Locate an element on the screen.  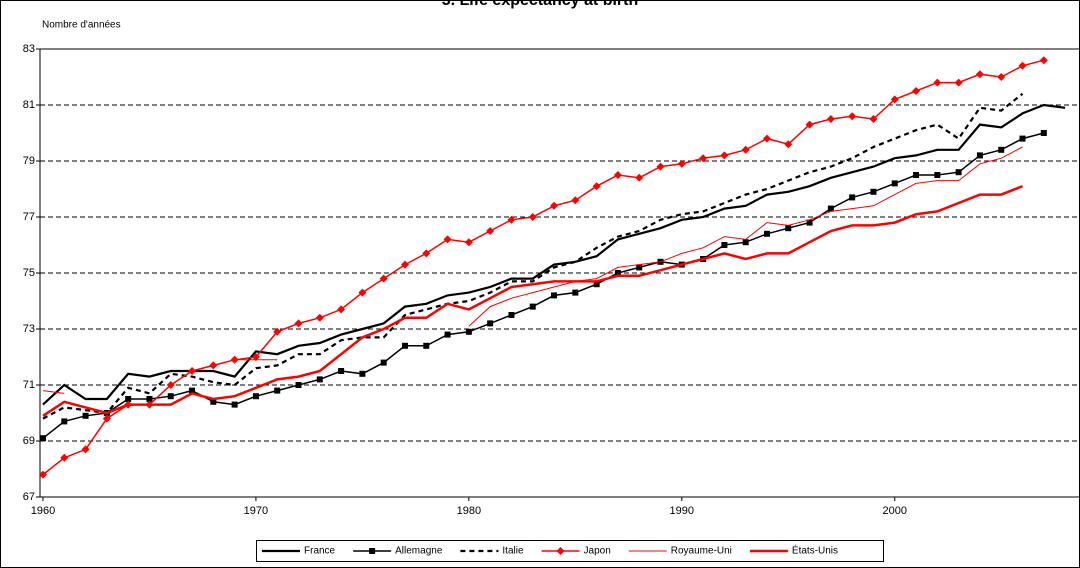
y-tick-label: 81 is located at coordinates (29, 105).